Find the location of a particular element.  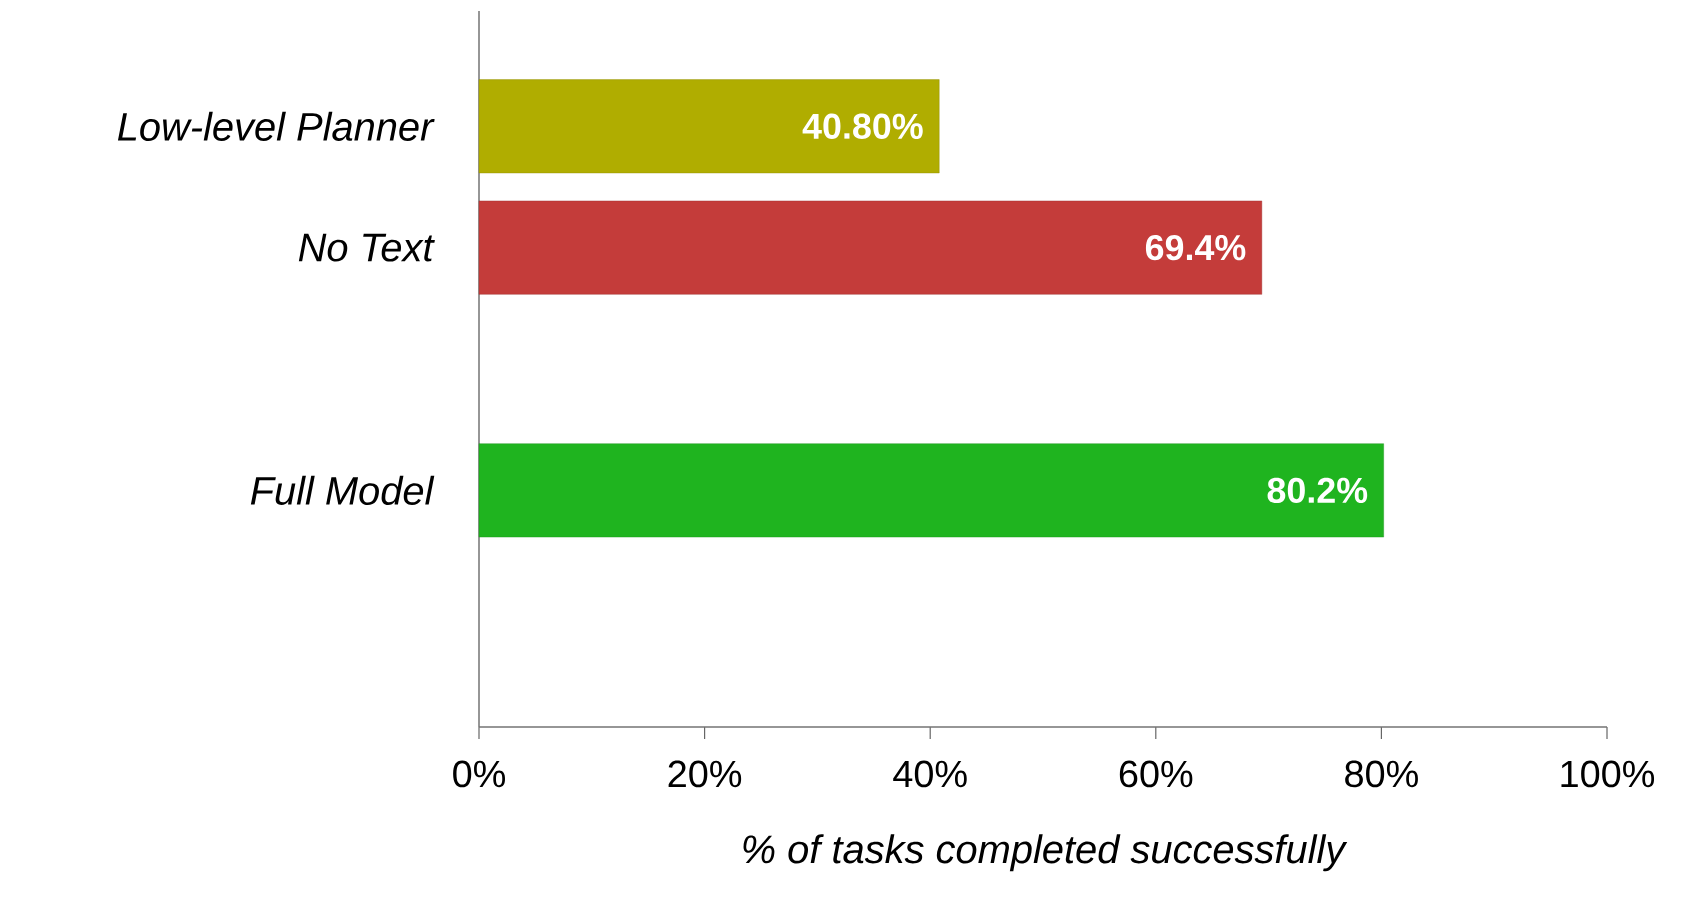

y-tick-label: Low-level Planner is located at coordinates (276, 126).